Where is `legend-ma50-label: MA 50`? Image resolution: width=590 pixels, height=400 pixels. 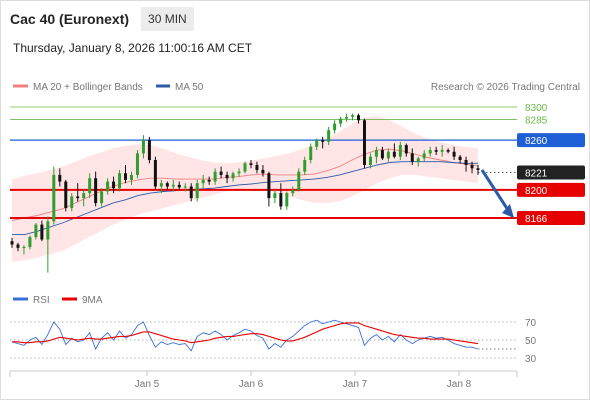 legend-ma50-label: MA 50 is located at coordinates (189, 87).